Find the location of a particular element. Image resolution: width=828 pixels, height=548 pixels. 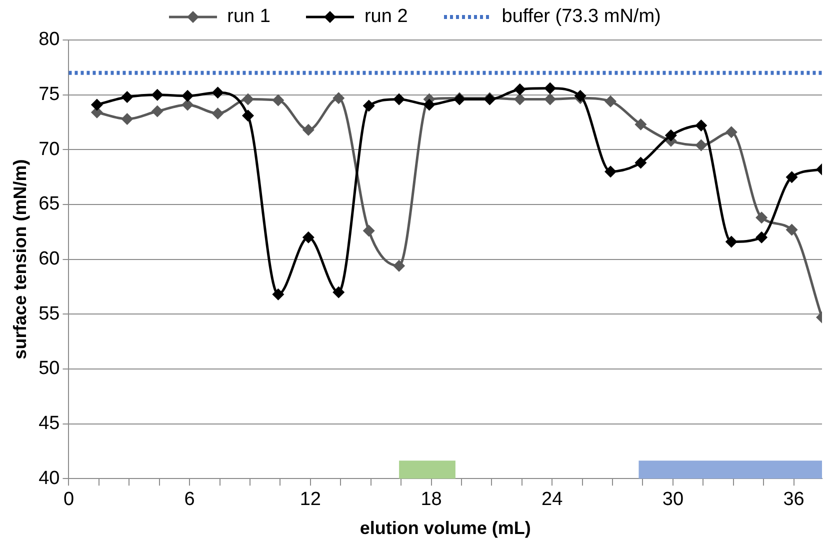

x-tick-label: 30 is located at coordinates (673, 499).